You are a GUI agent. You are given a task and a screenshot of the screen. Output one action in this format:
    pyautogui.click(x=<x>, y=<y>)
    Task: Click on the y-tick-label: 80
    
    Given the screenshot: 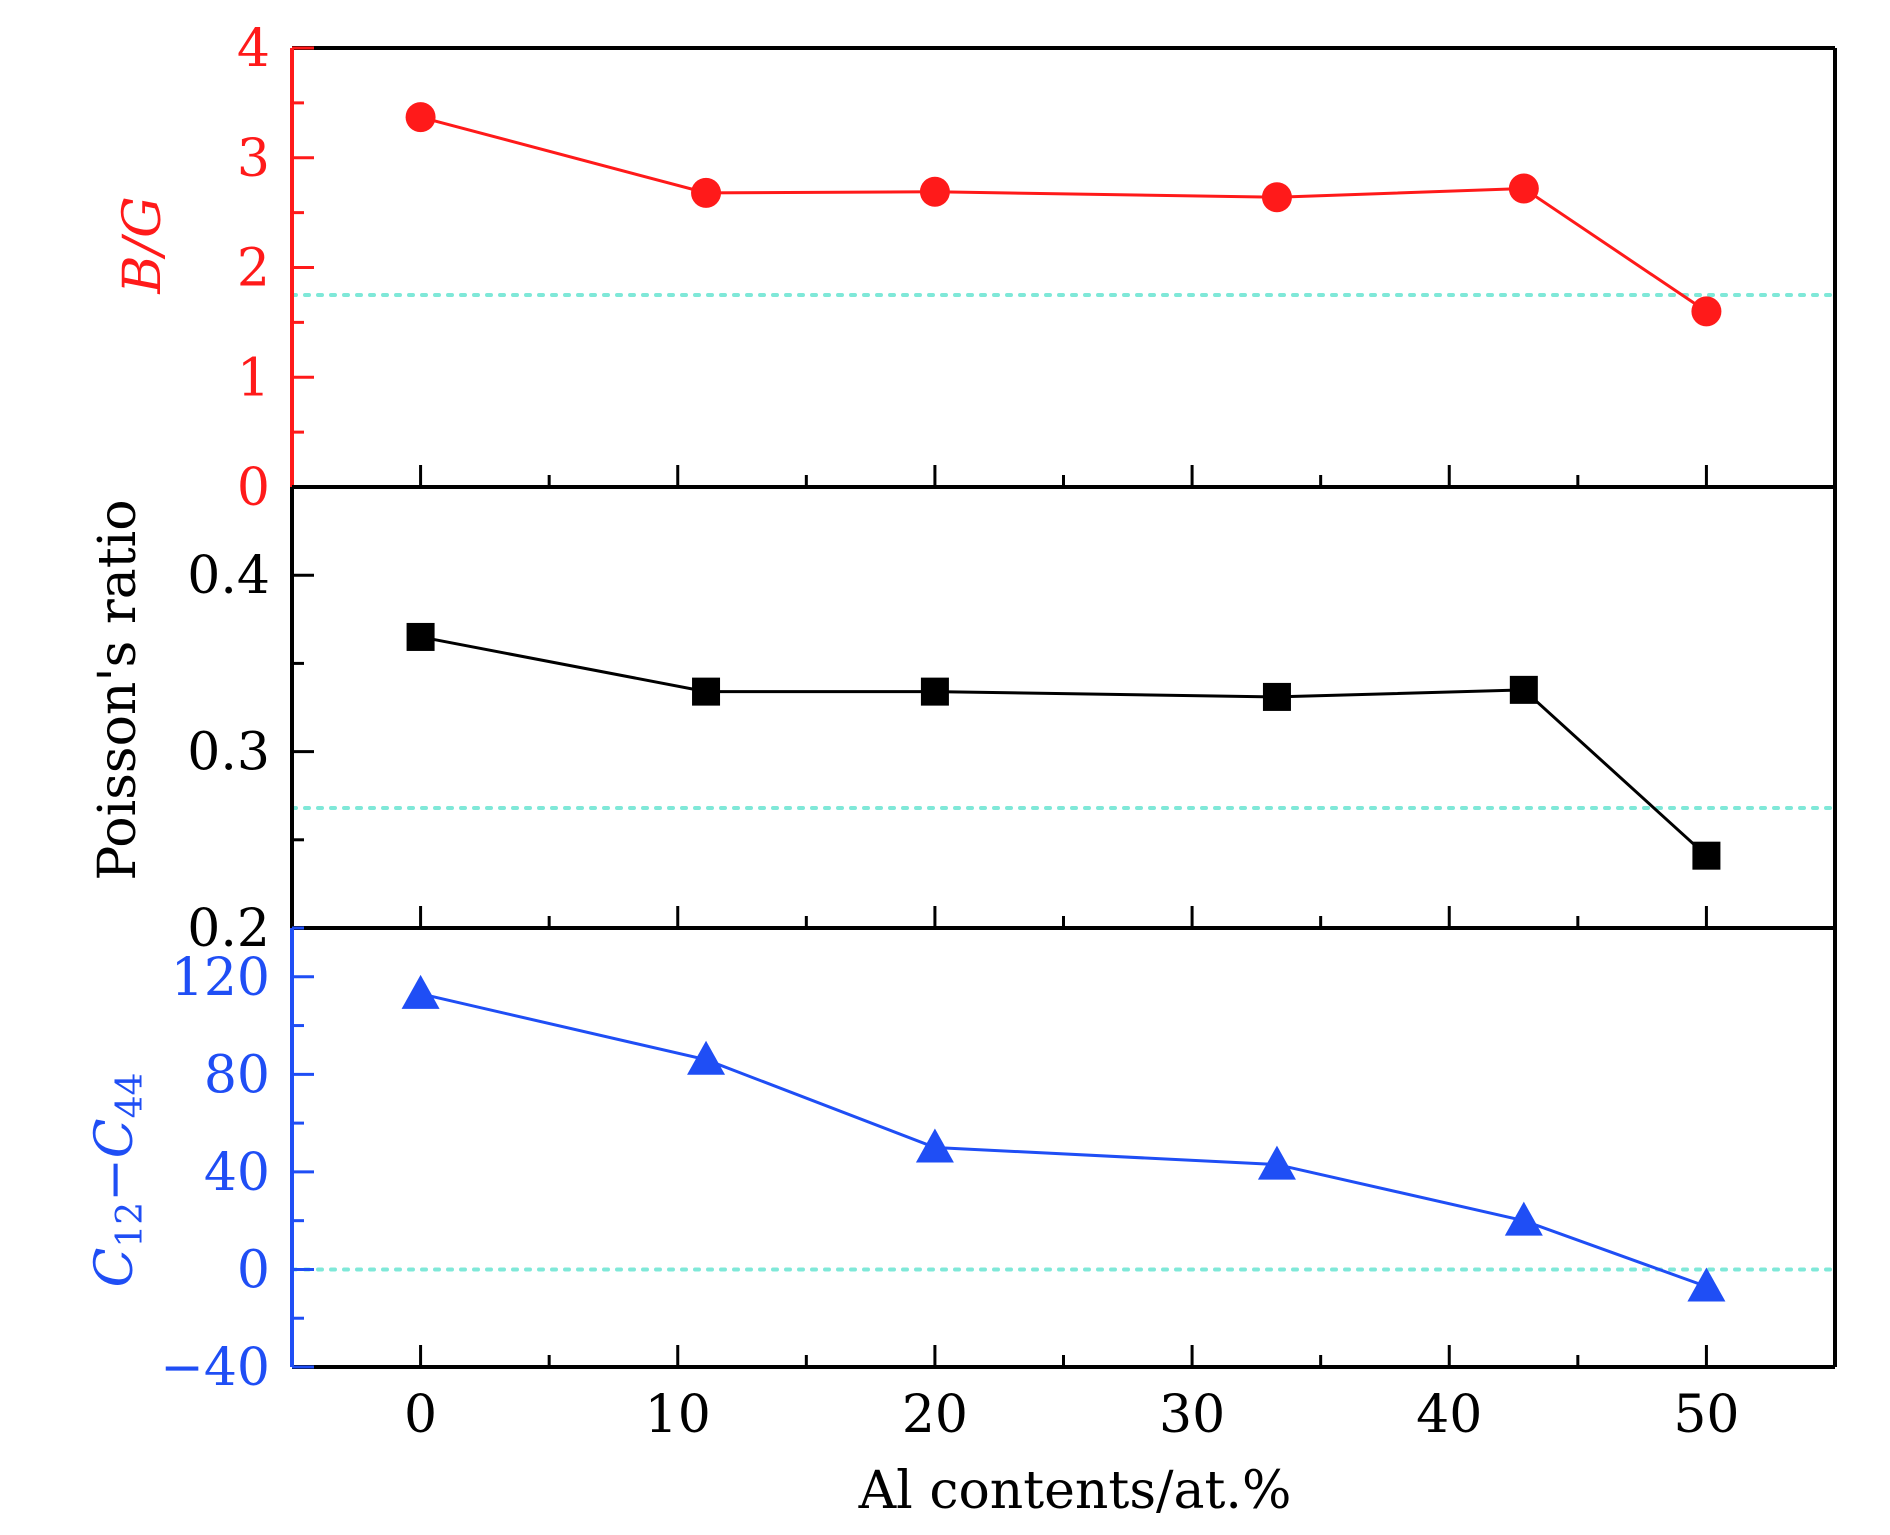 What is the action you would take?
    pyautogui.click(x=237, y=1075)
    